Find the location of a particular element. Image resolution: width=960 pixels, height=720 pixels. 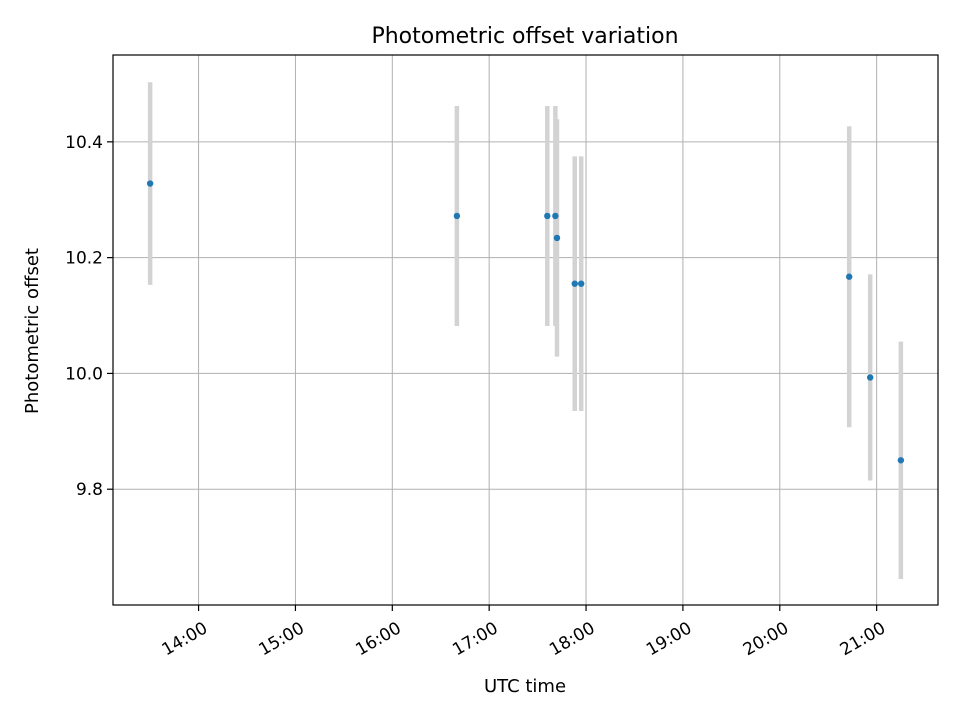

y-tick-label: 10.0 is located at coordinates (84, 374).